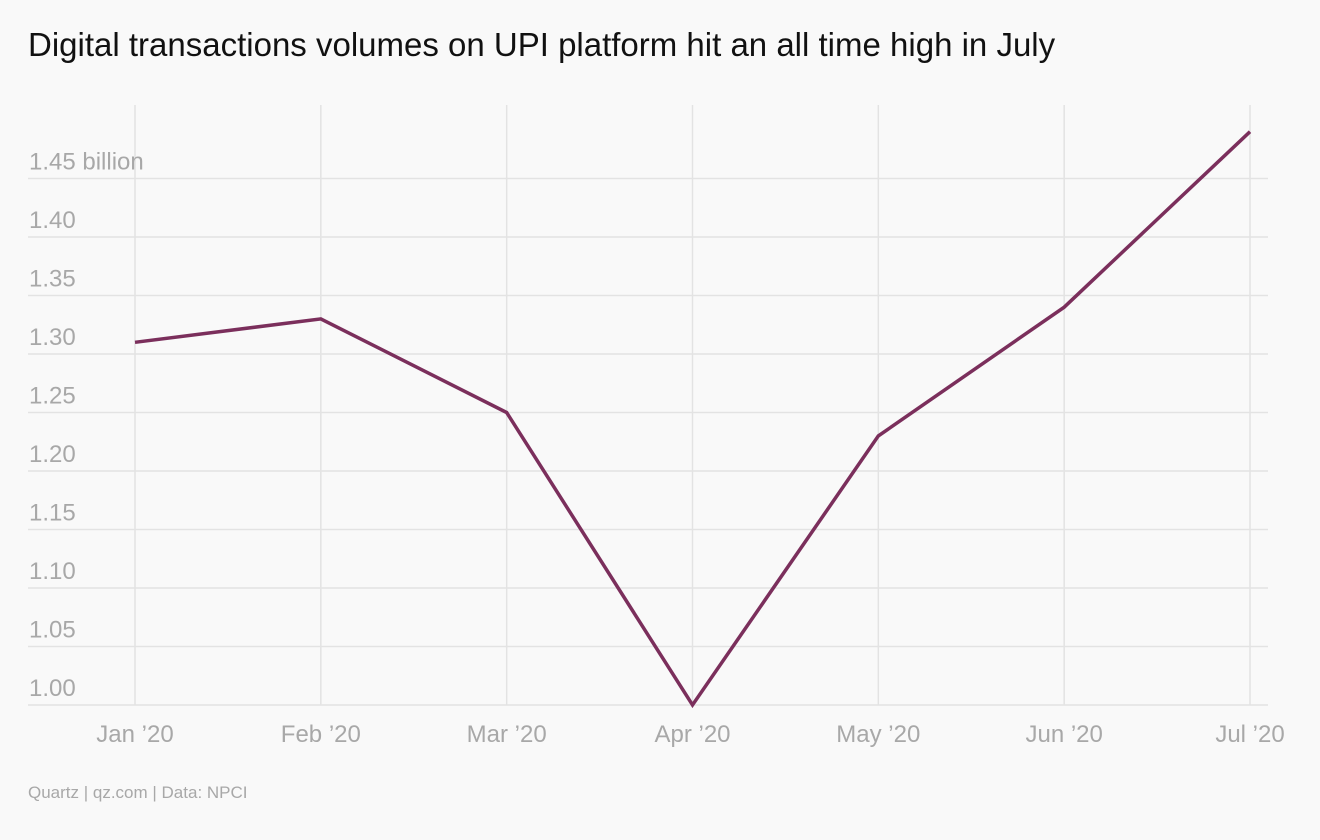  I want to click on y-tick-label: 1.20, so click(52, 454).